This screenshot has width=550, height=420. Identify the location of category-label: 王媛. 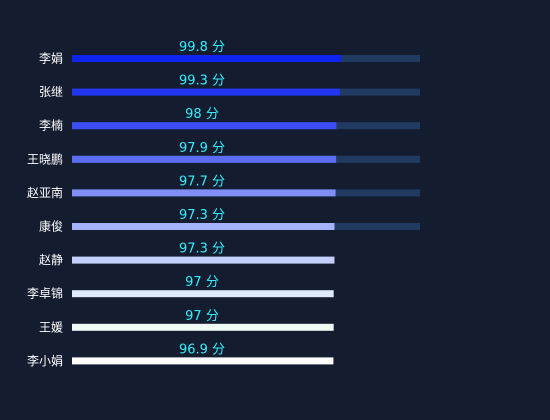
(51, 327).